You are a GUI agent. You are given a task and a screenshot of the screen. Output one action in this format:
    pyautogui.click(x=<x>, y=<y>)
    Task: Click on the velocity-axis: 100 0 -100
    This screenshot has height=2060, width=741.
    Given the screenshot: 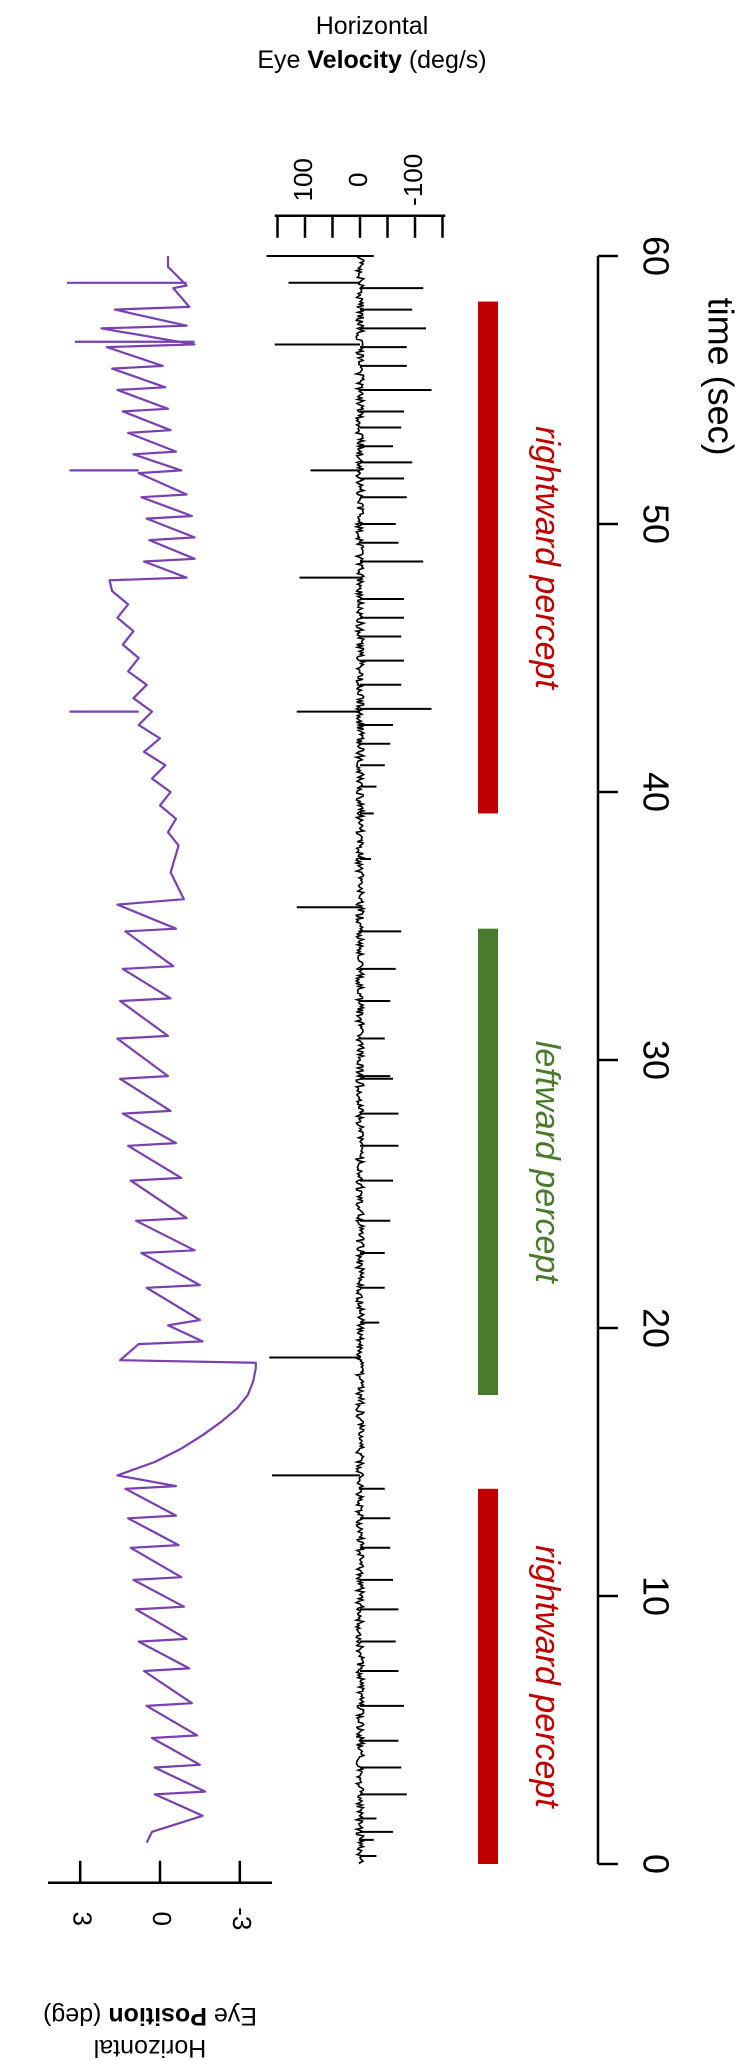 What is the action you would take?
    pyautogui.click(x=360, y=196)
    